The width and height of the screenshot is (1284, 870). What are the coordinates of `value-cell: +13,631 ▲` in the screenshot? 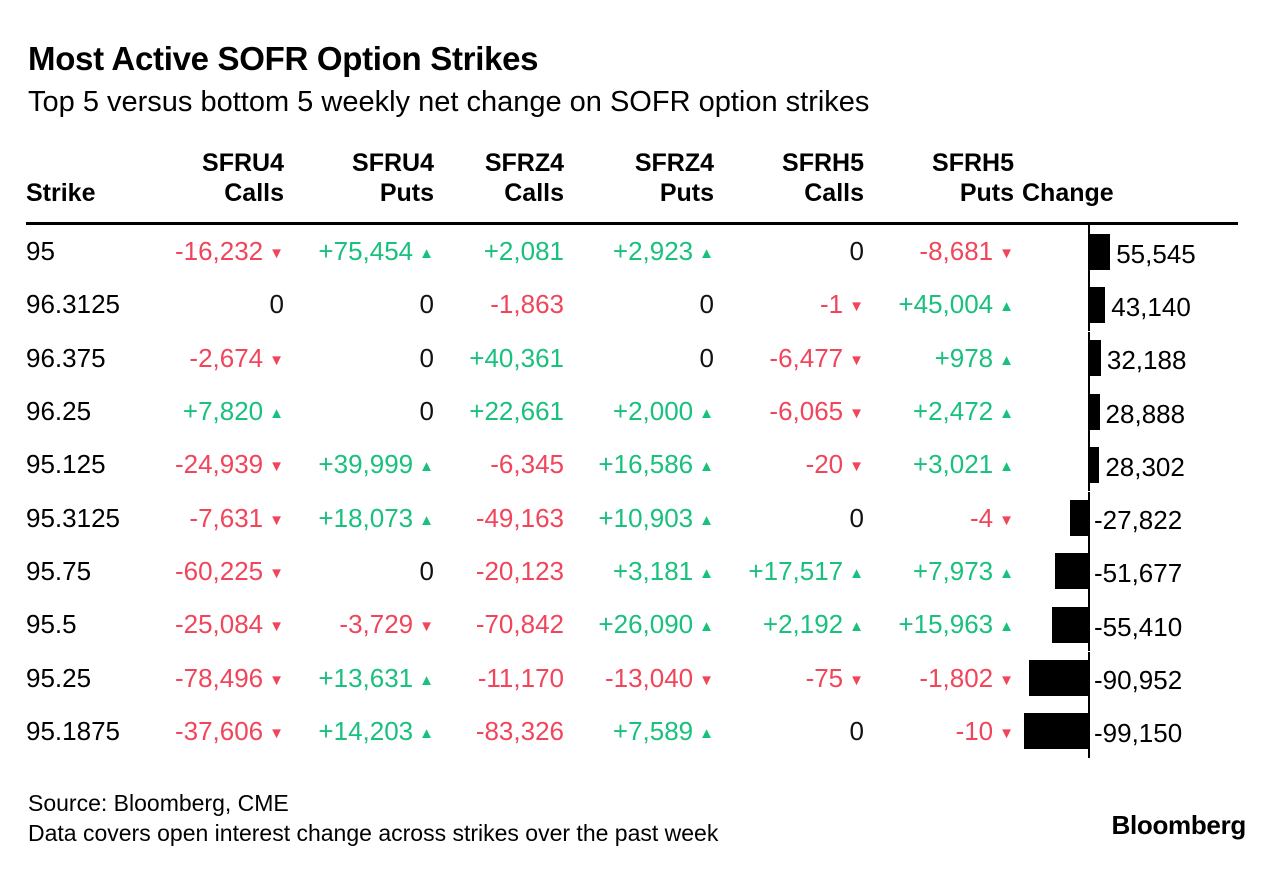 It's located at (363, 677).